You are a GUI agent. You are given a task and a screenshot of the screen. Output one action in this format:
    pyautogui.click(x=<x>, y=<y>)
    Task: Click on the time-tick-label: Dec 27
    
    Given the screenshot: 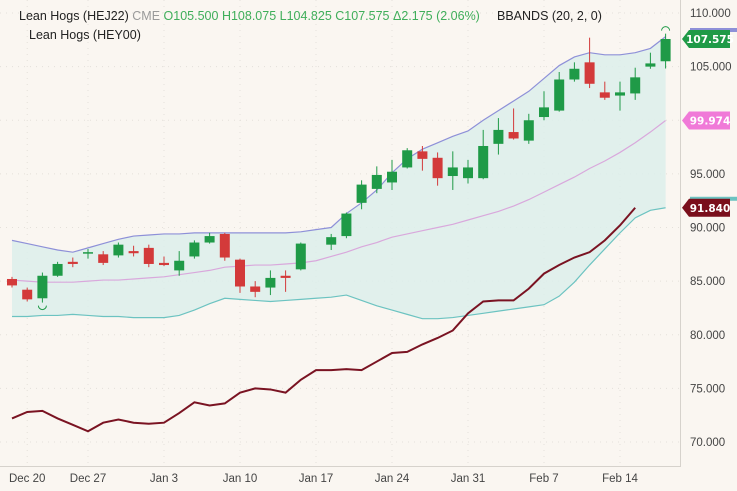 What is the action you would take?
    pyautogui.click(x=88, y=479)
    